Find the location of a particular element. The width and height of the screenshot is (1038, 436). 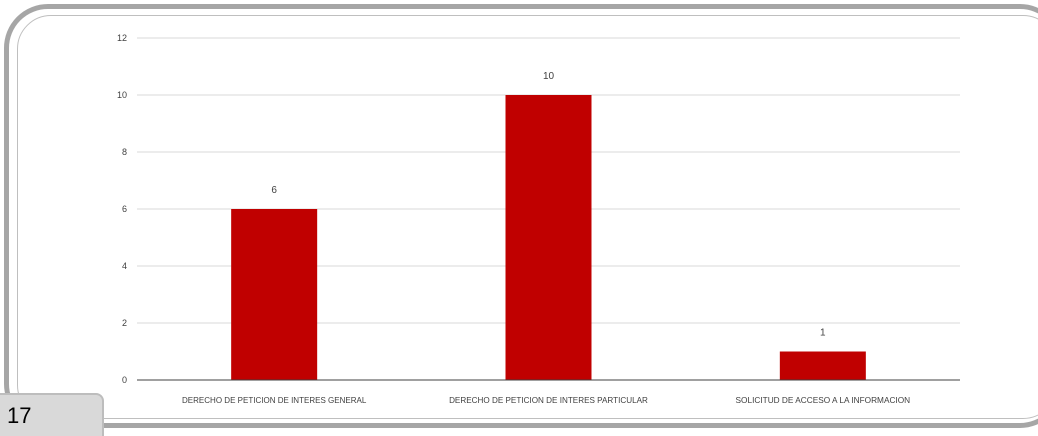

y-tick-label: 6 is located at coordinates (124, 209).